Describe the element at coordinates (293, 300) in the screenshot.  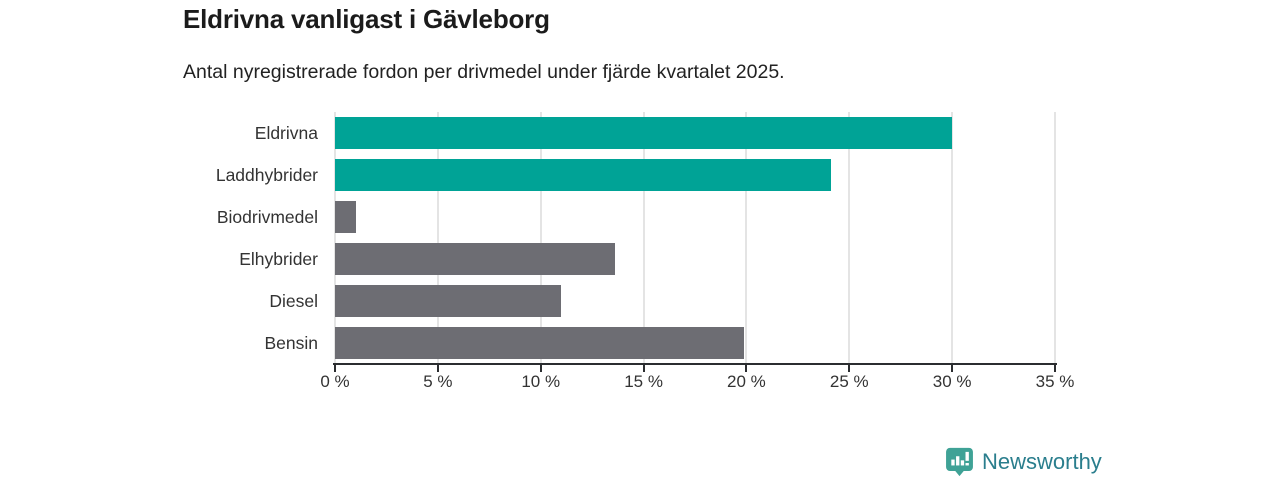
I see `category-label: Diesel` at that location.